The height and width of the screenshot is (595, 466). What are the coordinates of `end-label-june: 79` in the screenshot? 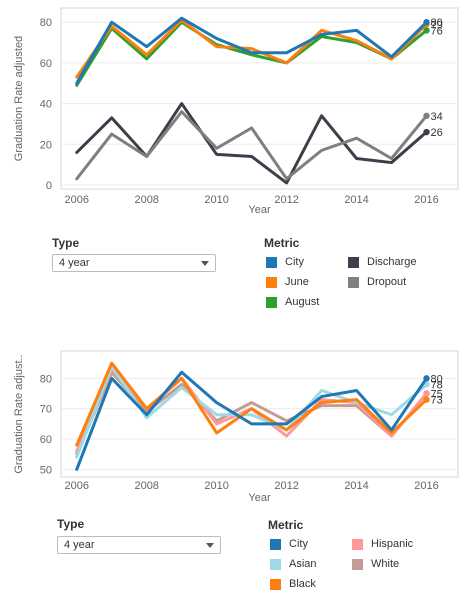 It's located at (437, 25).